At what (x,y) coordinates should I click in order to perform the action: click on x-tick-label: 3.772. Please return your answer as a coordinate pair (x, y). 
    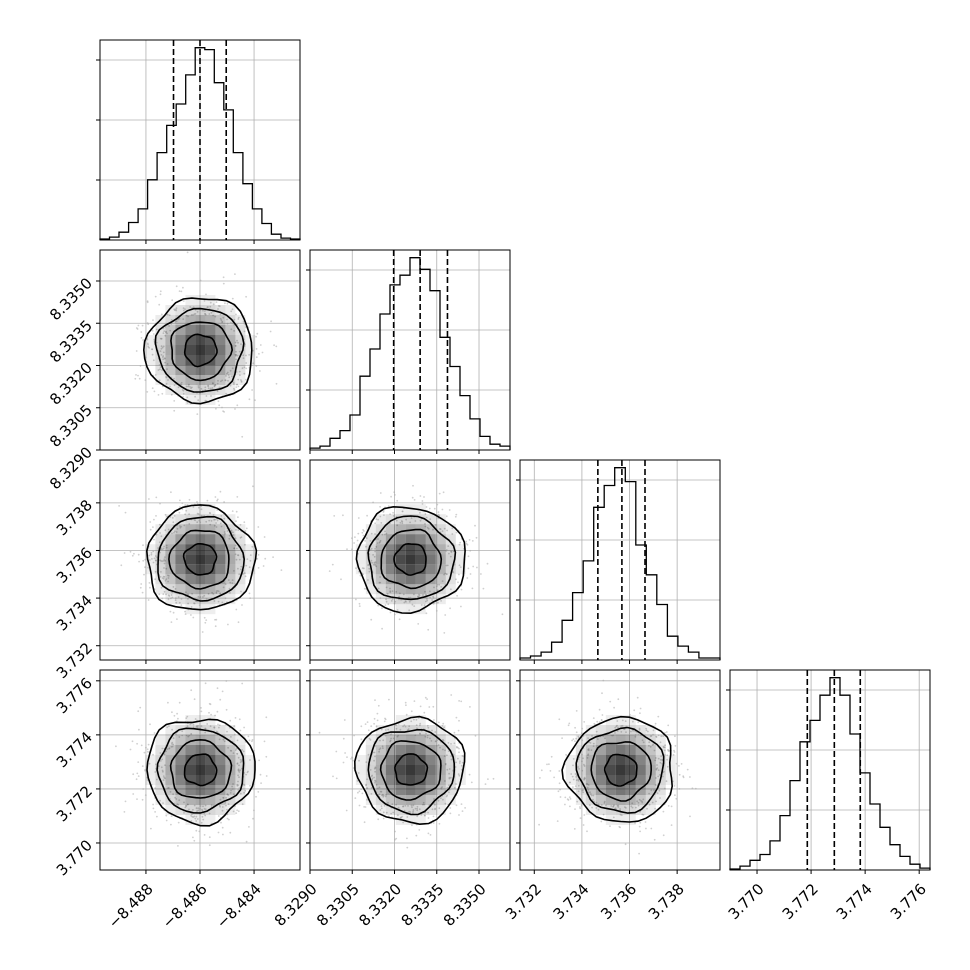
    Looking at the image, I should click on (800, 901).